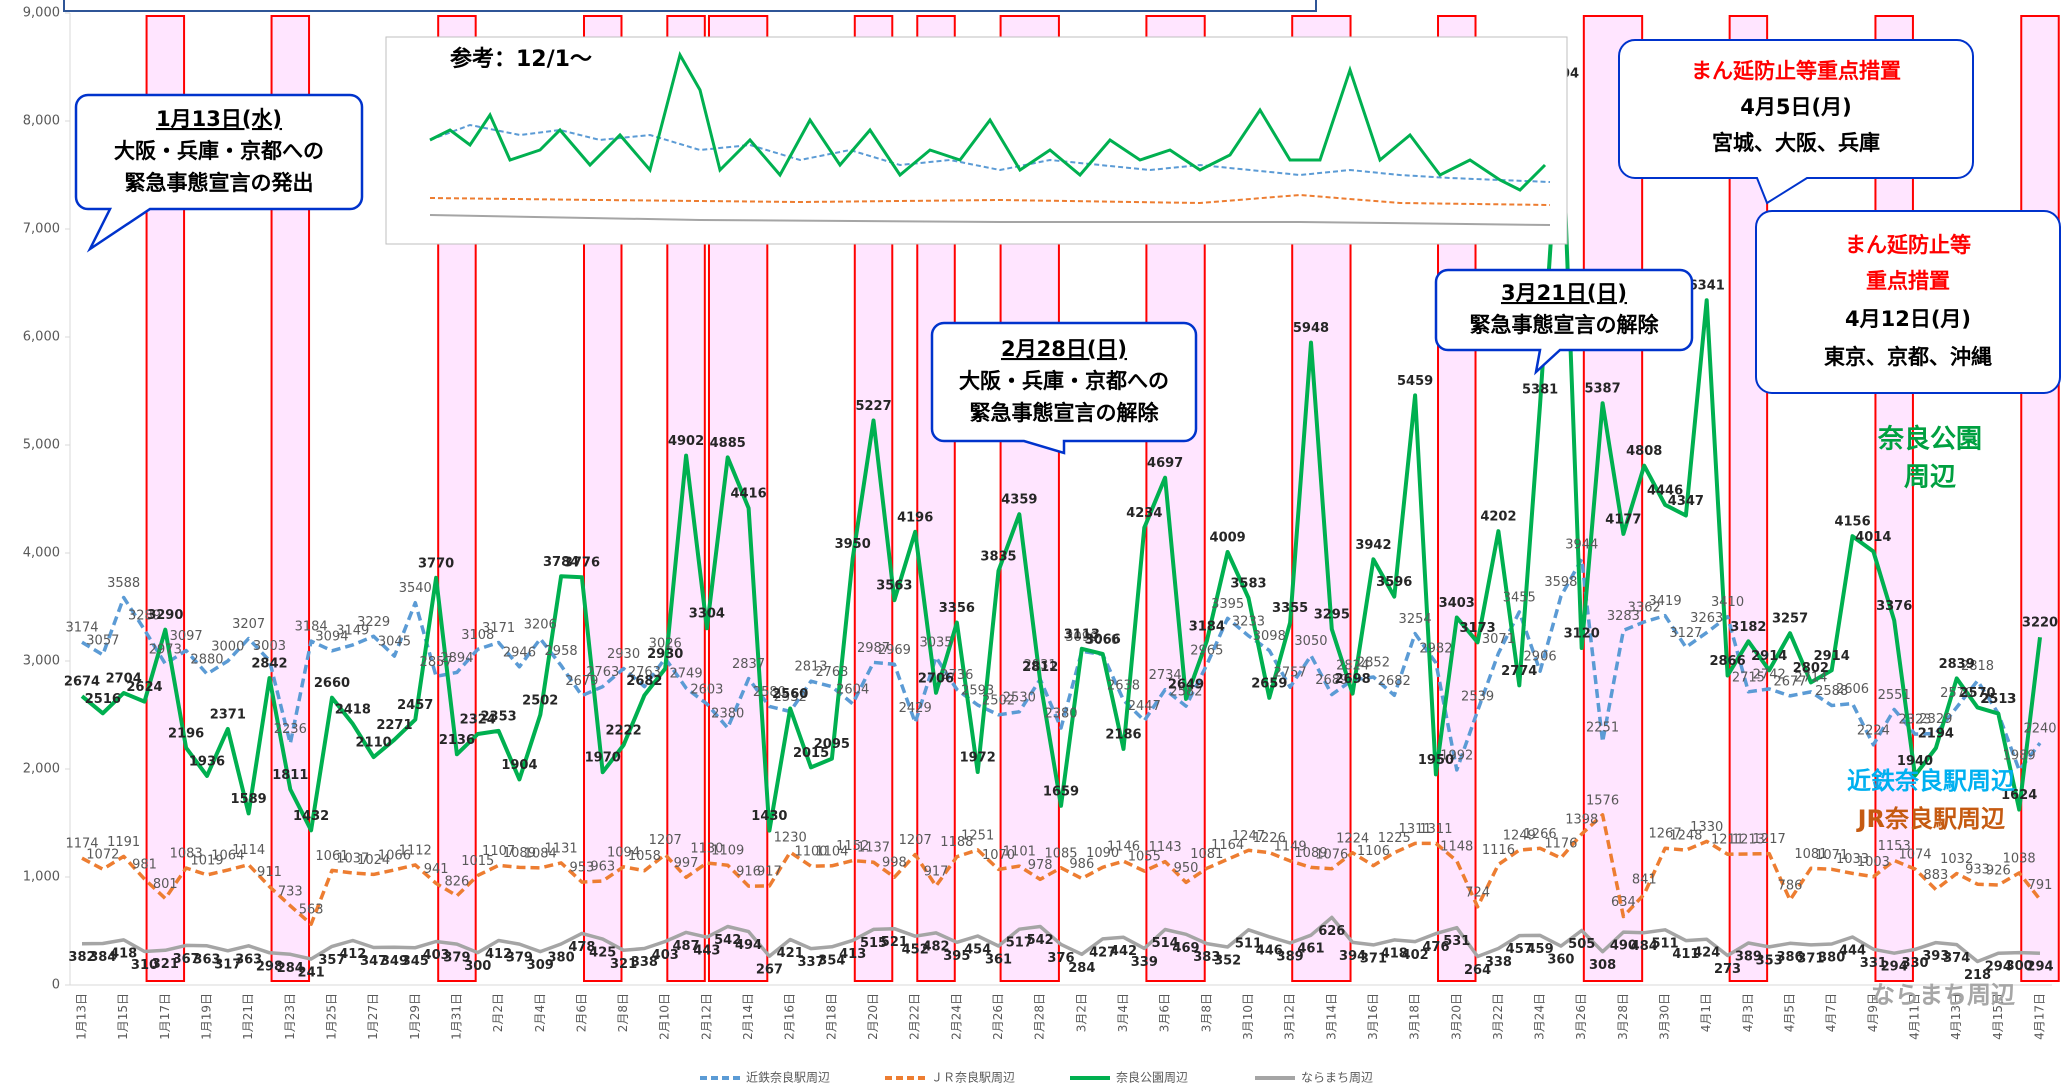 The width and height of the screenshot is (2065, 1092). What do you see at coordinates (686, 674) in the screenshot?
I see `data-label: 2749` at bounding box center [686, 674].